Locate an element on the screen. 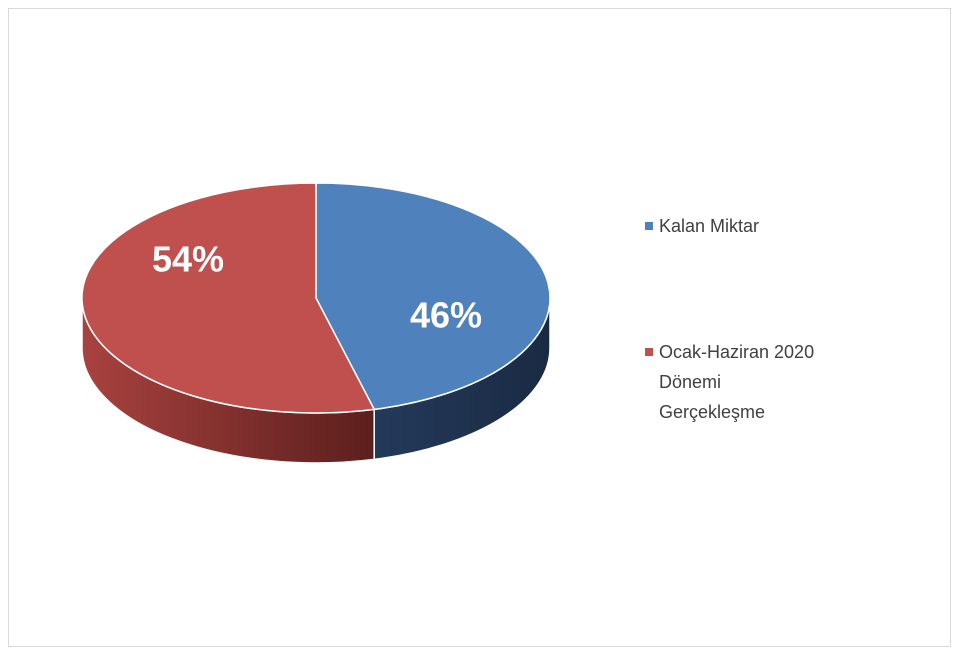  legend-label: Ocak-Haziran 2020 Dönemi Gerçekleşme is located at coordinates (737, 382).